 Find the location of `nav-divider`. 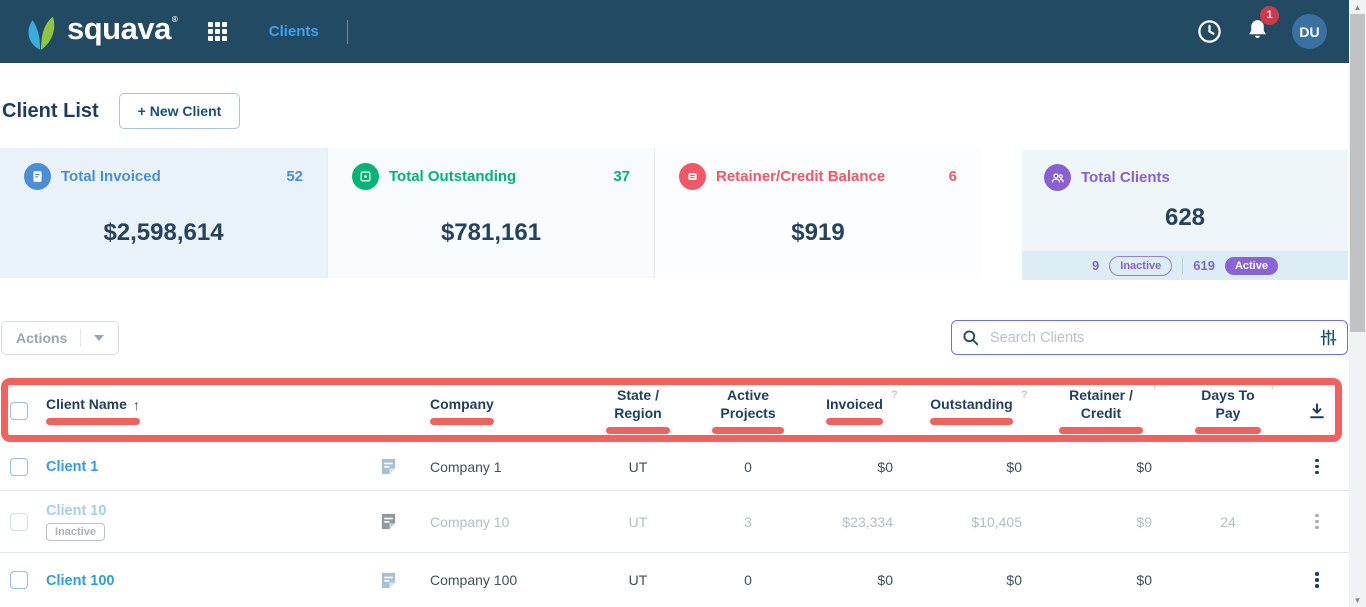

nav-divider is located at coordinates (347, 31).